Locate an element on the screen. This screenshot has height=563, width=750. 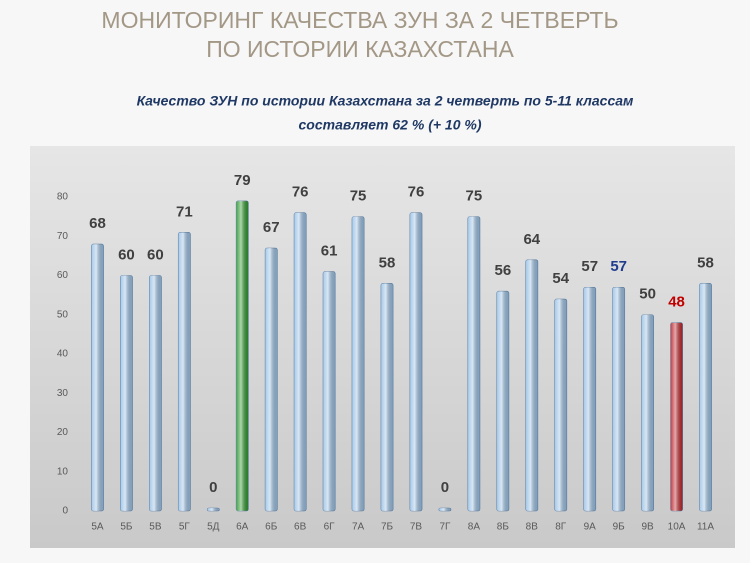
x-tick-label: 8Г is located at coordinates (561, 527).